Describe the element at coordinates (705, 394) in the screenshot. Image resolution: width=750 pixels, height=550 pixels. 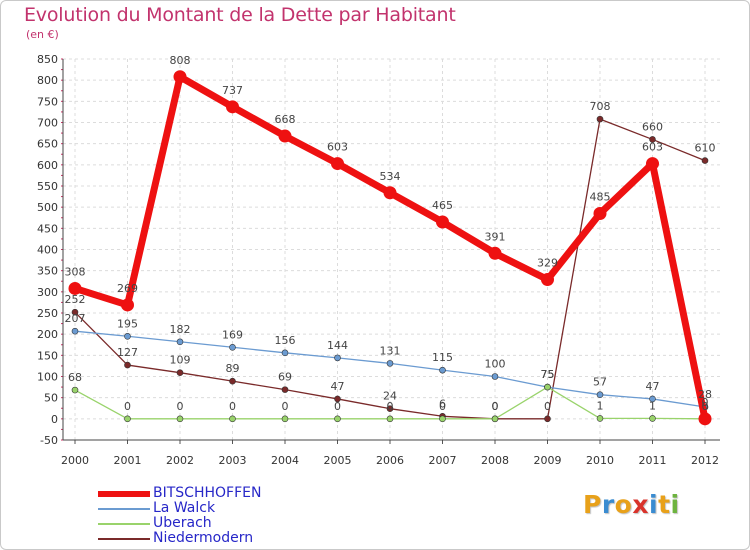
I see `data-label: 28` at that location.